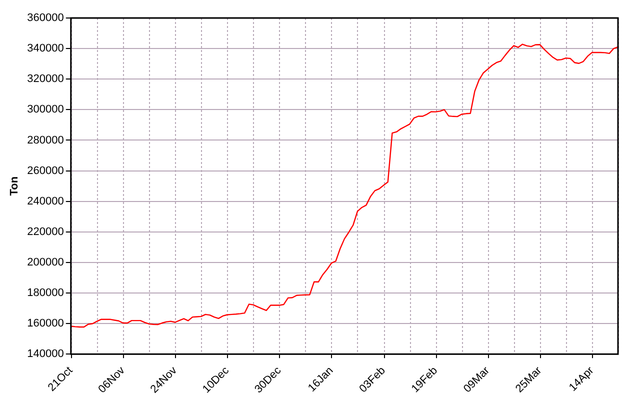 The image size is (630, 400). What do you see at coordinates (14, 186) in the screenshot?
I see `y-axis-title: Ton` at bounding box center [14, 186].